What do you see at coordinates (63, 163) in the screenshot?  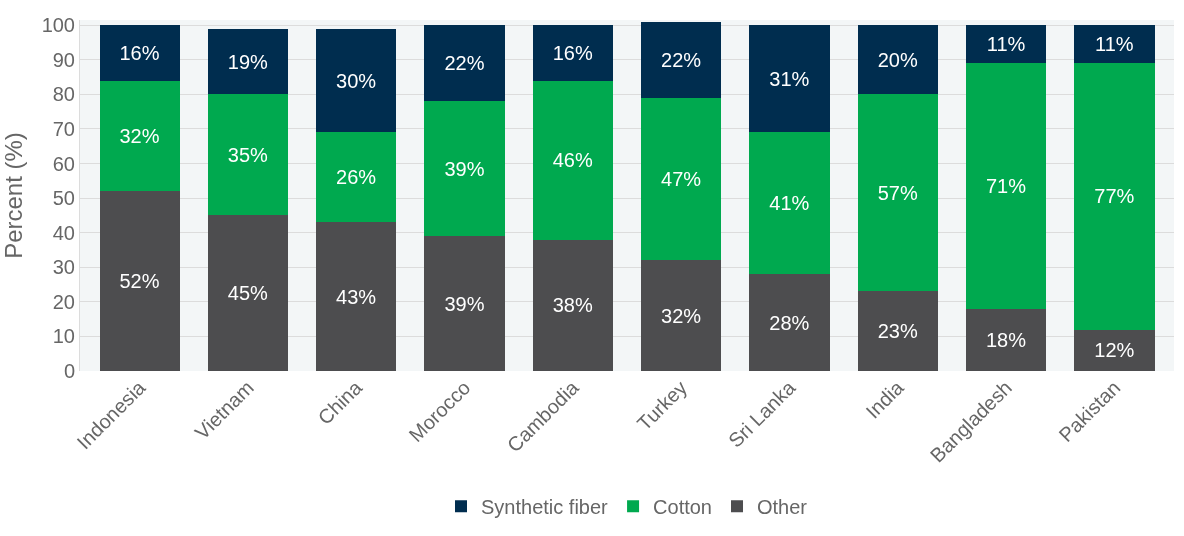 I see `y-tick-label: 60` at bounding box center [63, 163].